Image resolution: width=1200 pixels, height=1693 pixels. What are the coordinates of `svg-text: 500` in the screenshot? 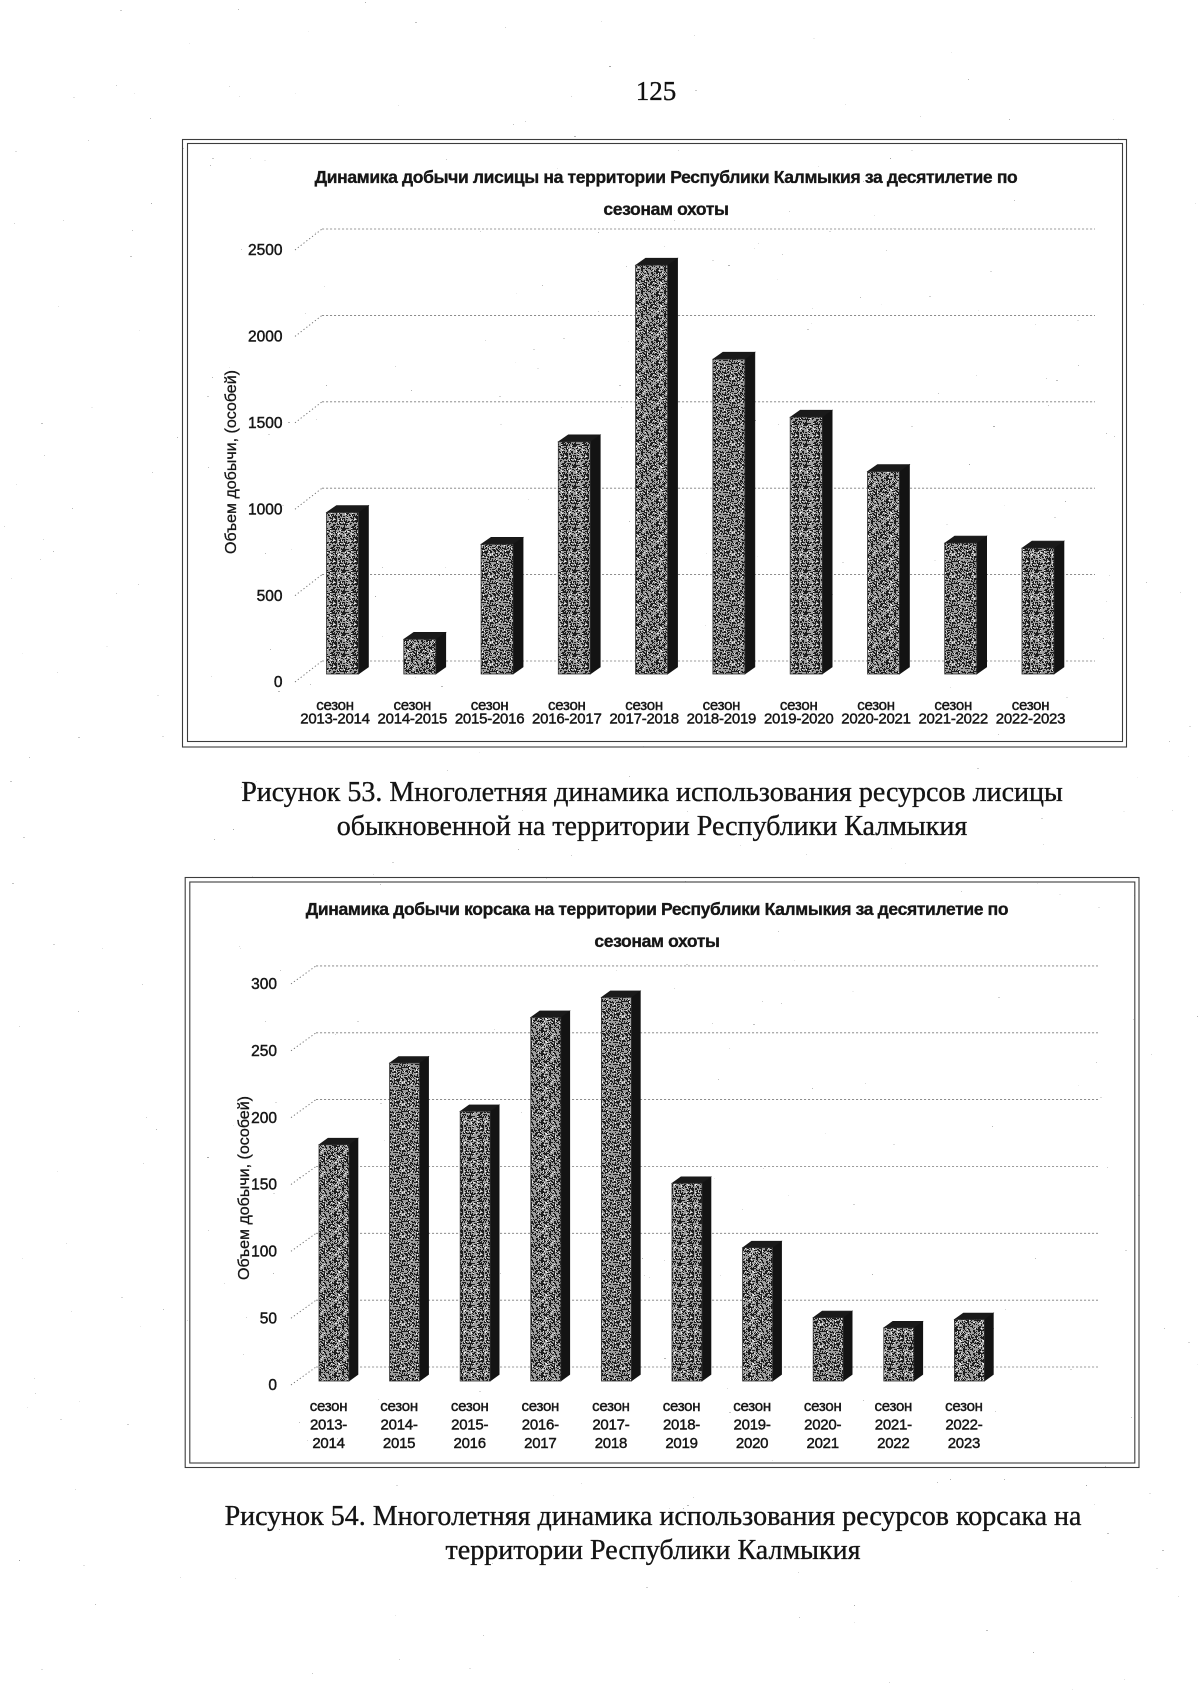 It's located at (270, 596).